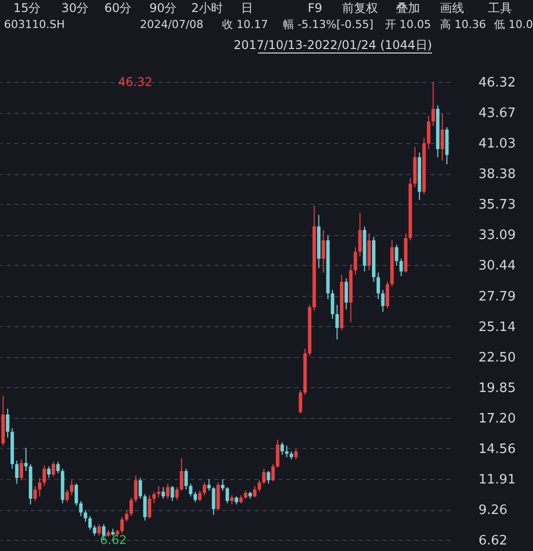 Image resolution: width=533 pixels, height=551 pixels. Describe the element at coordinates (497, 144) in the screenshot. I see `y-tick-label: 41.03` at that location.